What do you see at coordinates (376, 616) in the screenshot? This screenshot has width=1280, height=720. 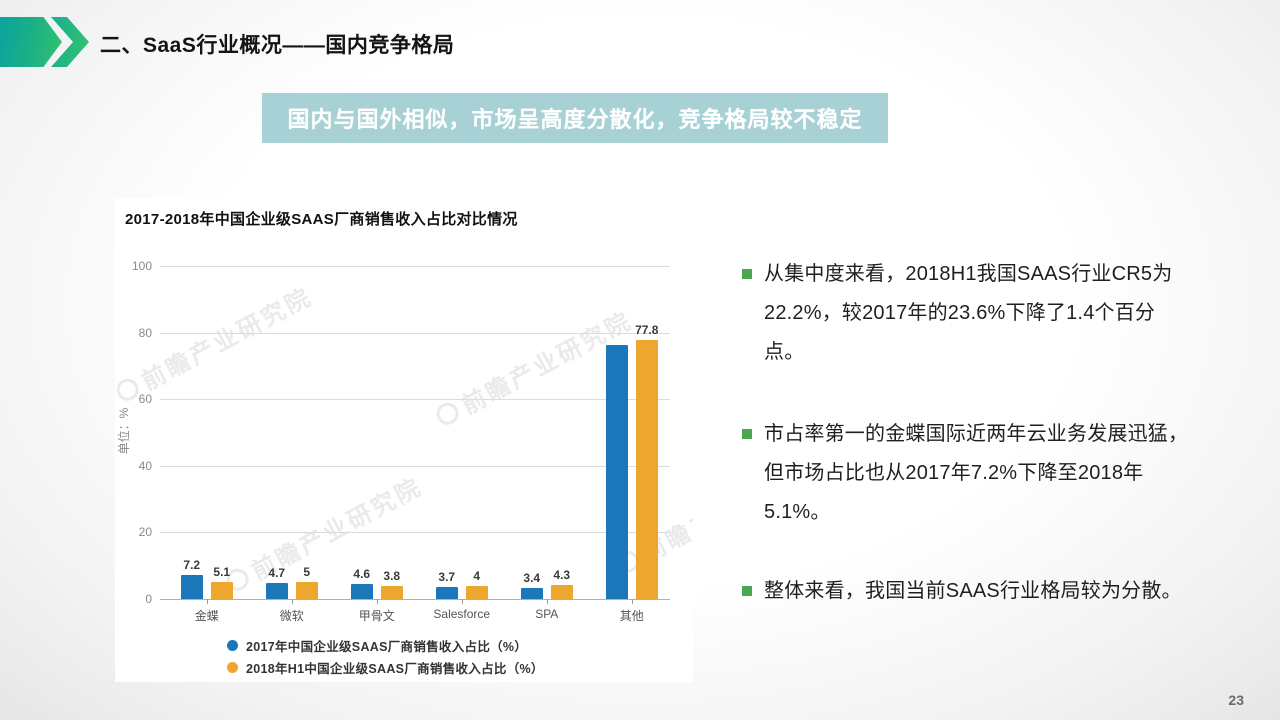 I see `x-axis-label: 甲骨文` at bounding box center [376, 616].